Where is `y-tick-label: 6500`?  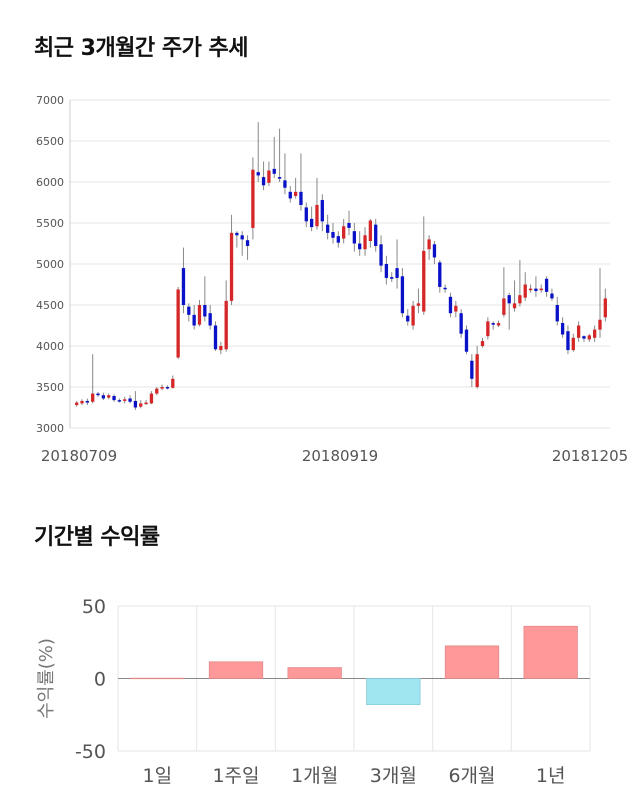 y-tick-label: 6500 is located at coordinates (50, 141).